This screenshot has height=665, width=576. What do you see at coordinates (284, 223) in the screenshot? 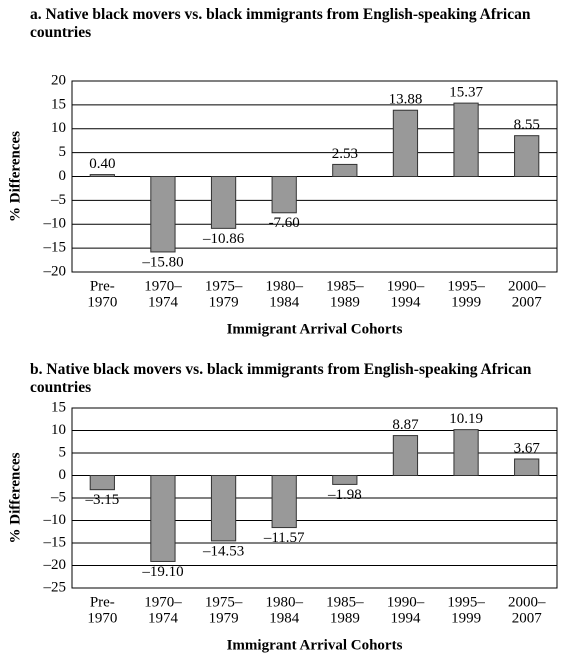
I see `value-label: -7.60` at bounding box center [284, 223].